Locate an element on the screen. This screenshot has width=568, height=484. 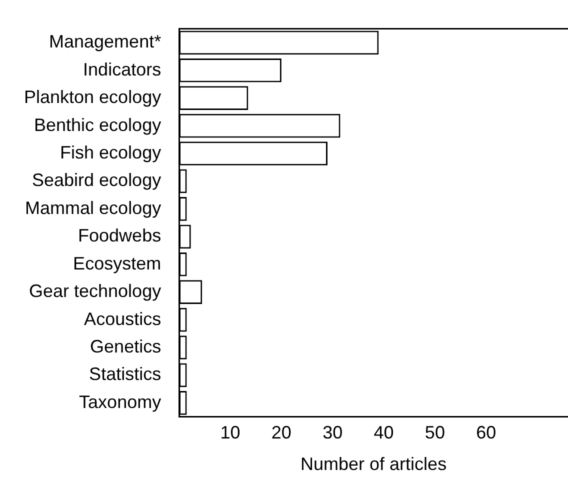
x-tick-label: 10 is located at coordinates (230, 432).